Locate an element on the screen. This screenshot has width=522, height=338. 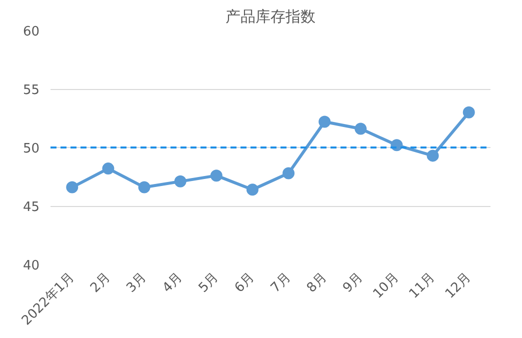
x-tick-label: 9月 is located at coordinates (353, 283).